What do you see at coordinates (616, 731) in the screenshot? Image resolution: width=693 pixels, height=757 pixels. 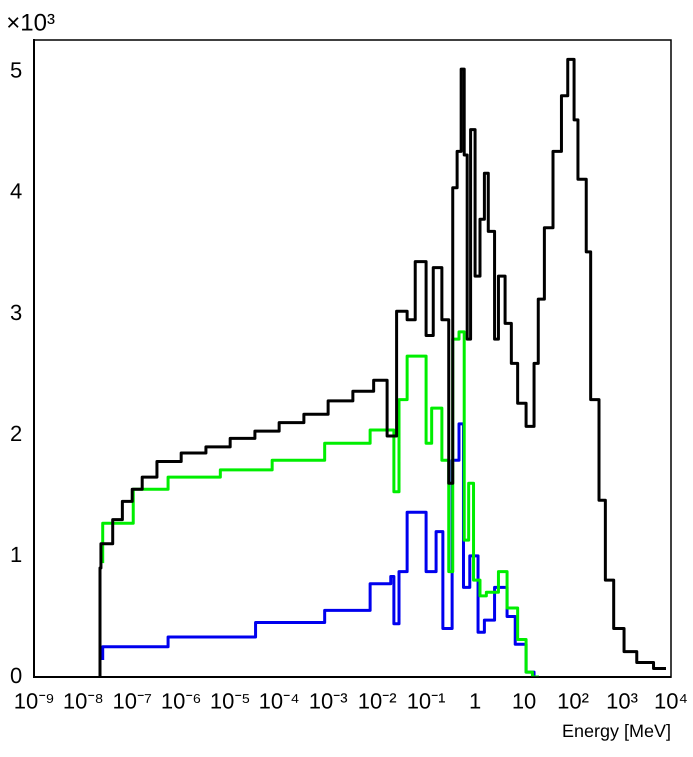 I see `x-axis-title: Energy [MeV]` at bounding box center [616, 731].